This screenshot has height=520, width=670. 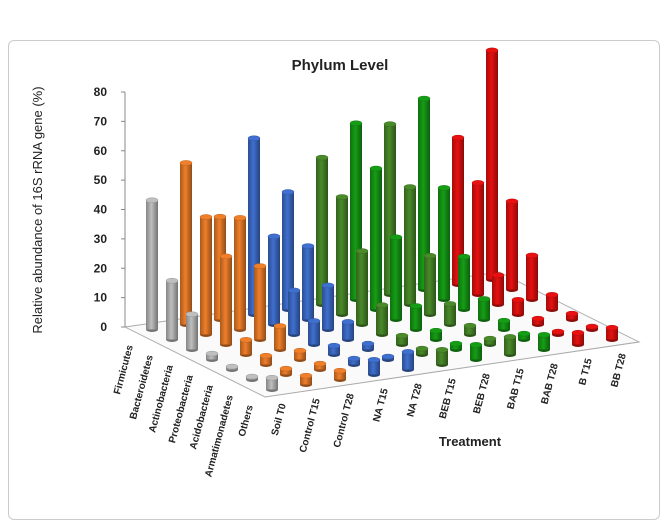 I want to click on x-tick-label: NA T28, so click(x=415, y=400).